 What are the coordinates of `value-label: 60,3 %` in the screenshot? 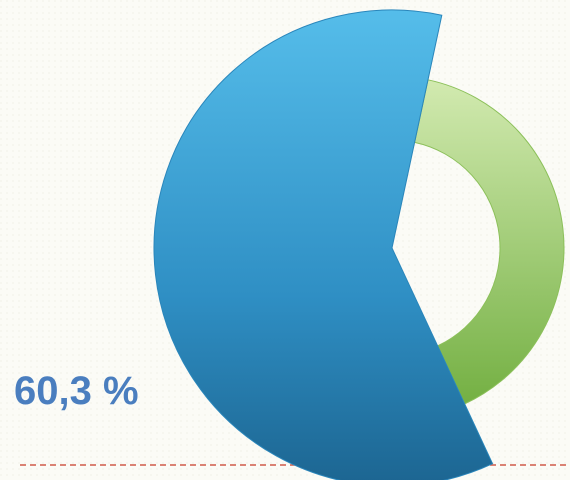 It's located at (76, 391).